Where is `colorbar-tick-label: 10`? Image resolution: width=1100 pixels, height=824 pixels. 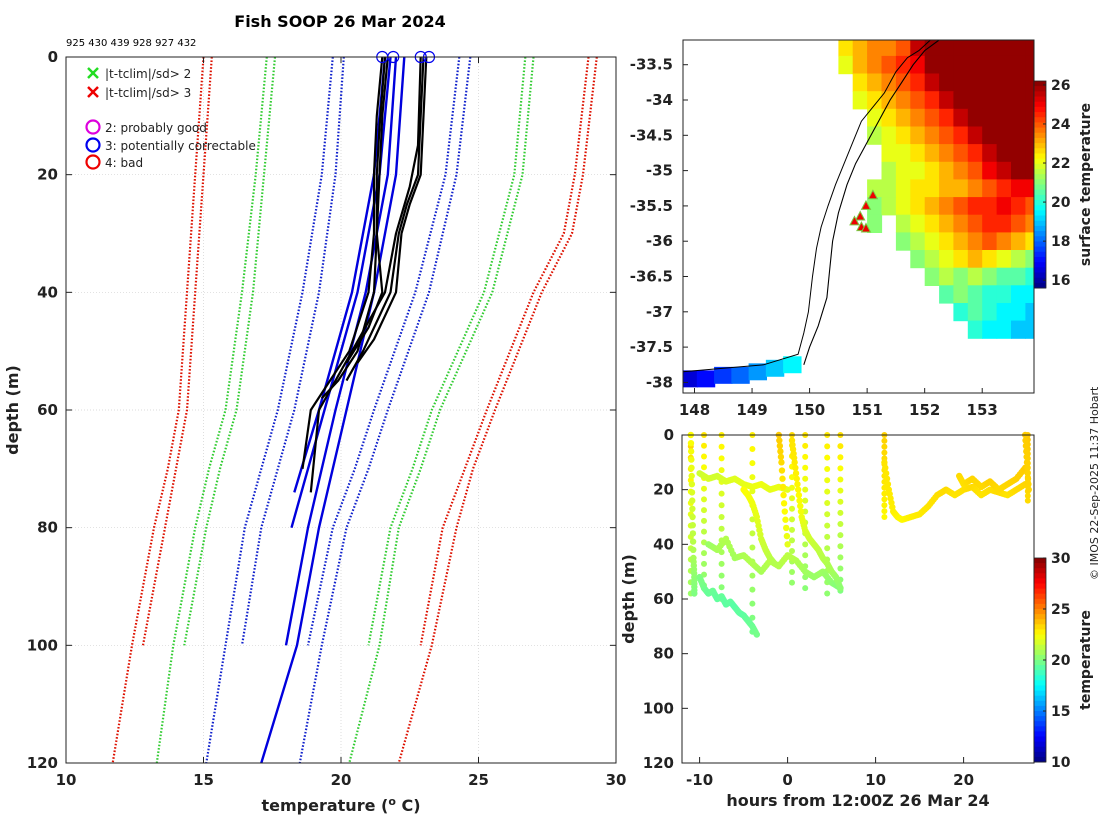 colorbar-tick-label: 10 is located at coordinates (1061, 763).